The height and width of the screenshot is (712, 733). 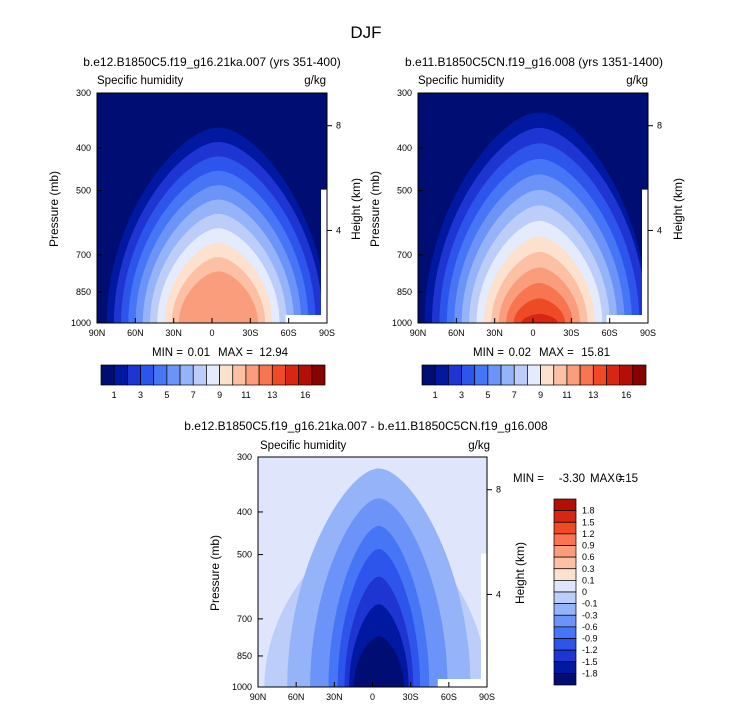 I want to click on panel-3-y-tick-label: 300, so click(x=244, y=457).